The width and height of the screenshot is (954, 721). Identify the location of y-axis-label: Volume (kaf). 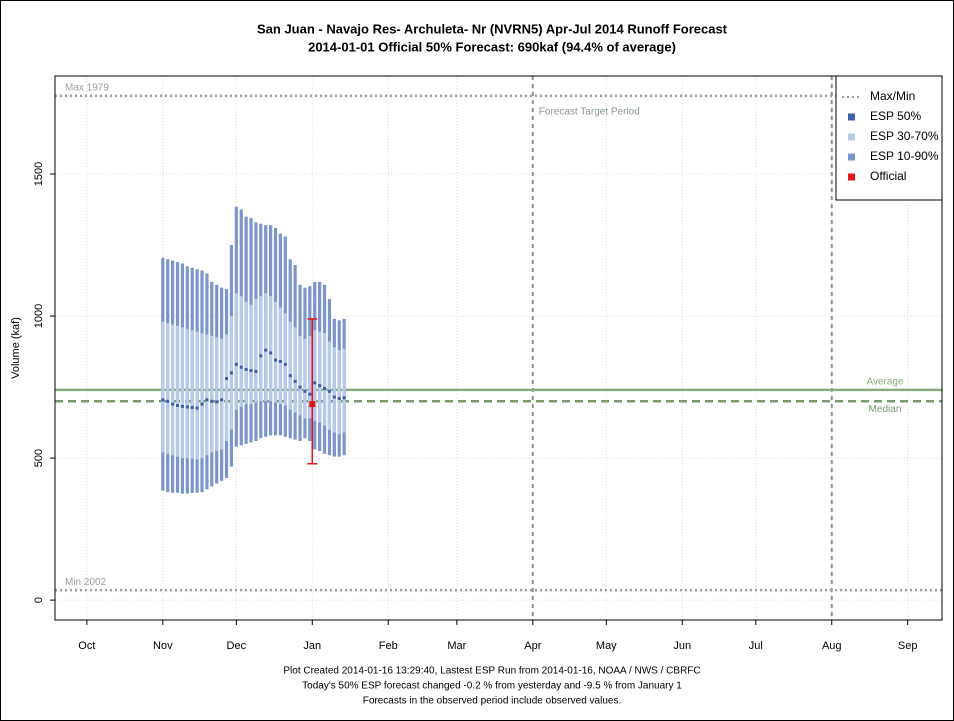
(16, 348).